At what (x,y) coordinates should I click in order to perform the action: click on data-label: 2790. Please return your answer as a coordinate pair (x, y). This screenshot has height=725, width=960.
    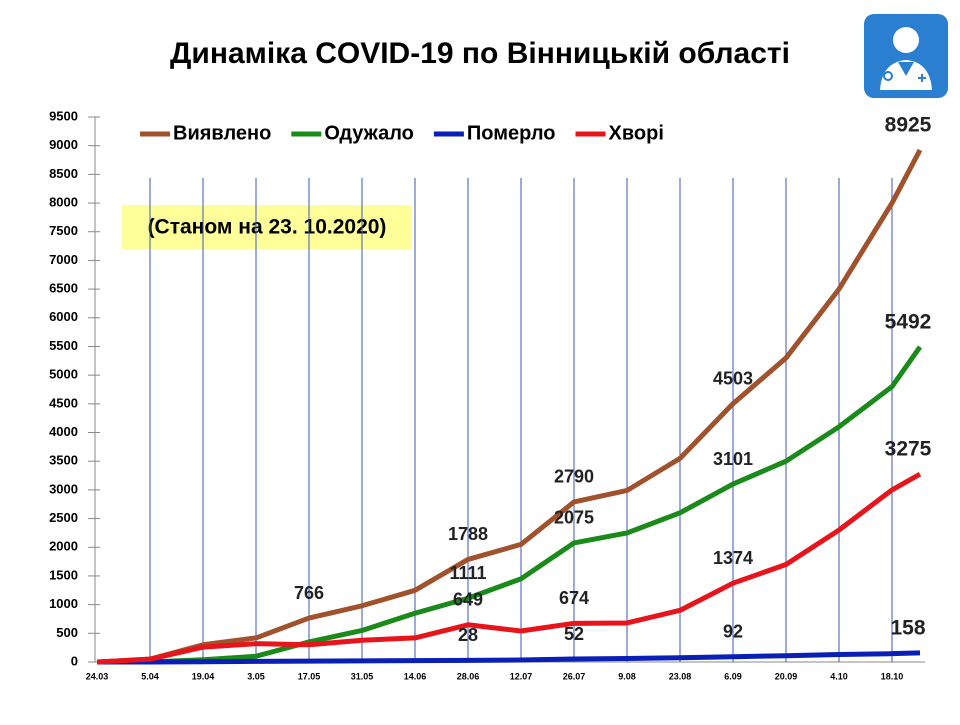
    Looking at the image, I should click on (574, 477).